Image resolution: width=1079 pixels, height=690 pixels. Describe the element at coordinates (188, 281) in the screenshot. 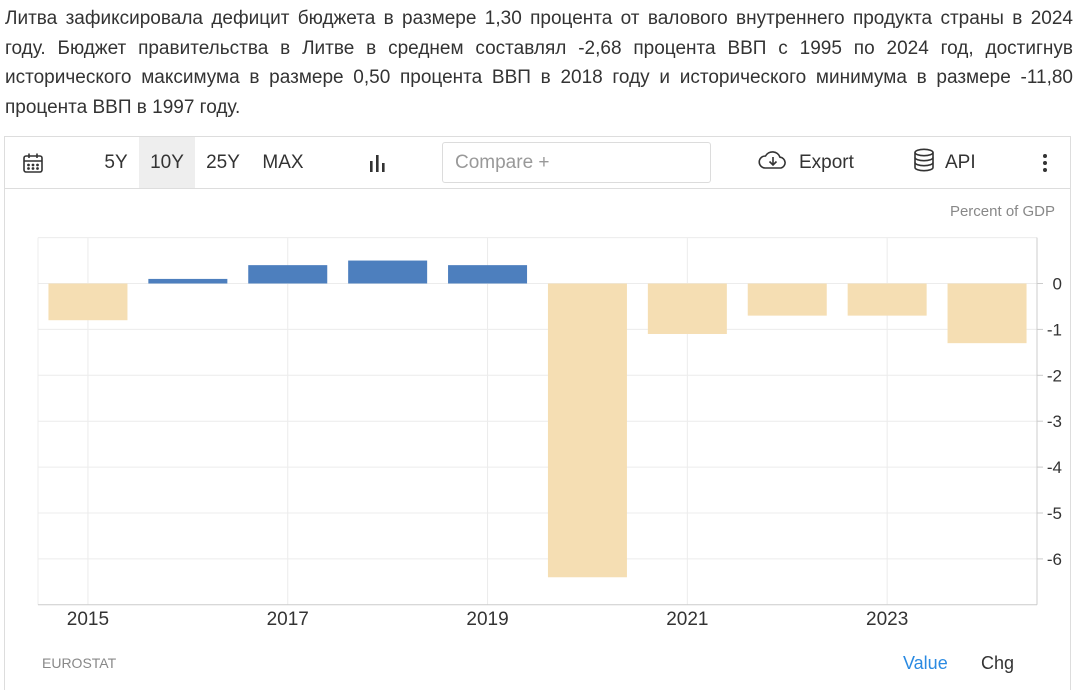

I see `bar-2016` at that location.